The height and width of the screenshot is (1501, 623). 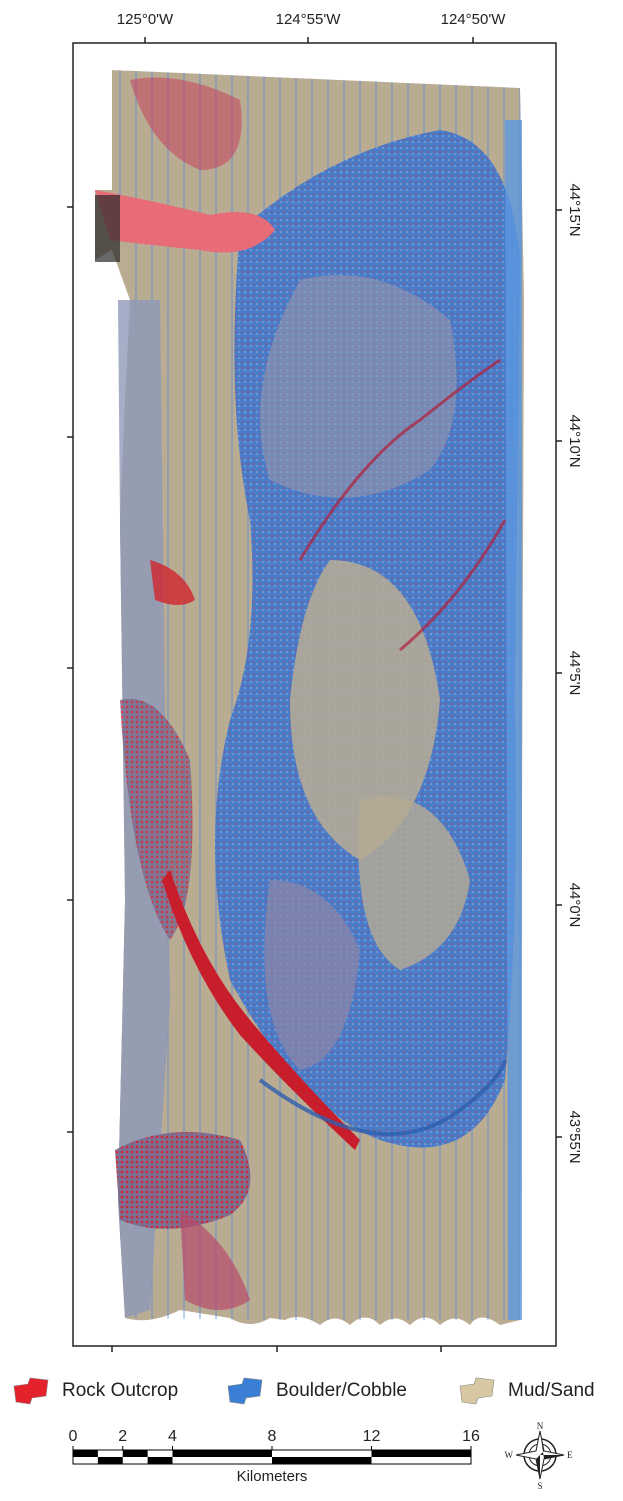 I want to click on scale-tick-label: 12, so click(x=372, y=1436).